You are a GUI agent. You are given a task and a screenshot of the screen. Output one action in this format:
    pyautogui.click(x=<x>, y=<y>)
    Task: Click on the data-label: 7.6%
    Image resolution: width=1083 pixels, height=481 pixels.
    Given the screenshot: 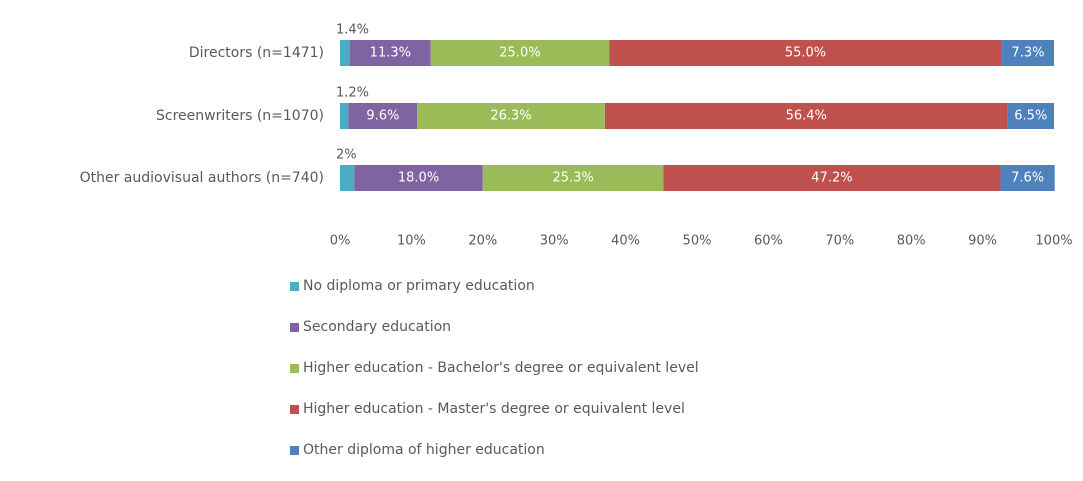 What is the action you would take?
    pyautogui.click(x=1027, y=178)
    